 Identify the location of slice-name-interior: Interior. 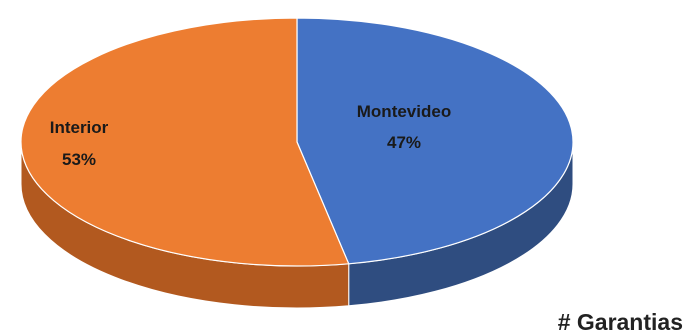
(79, 127).